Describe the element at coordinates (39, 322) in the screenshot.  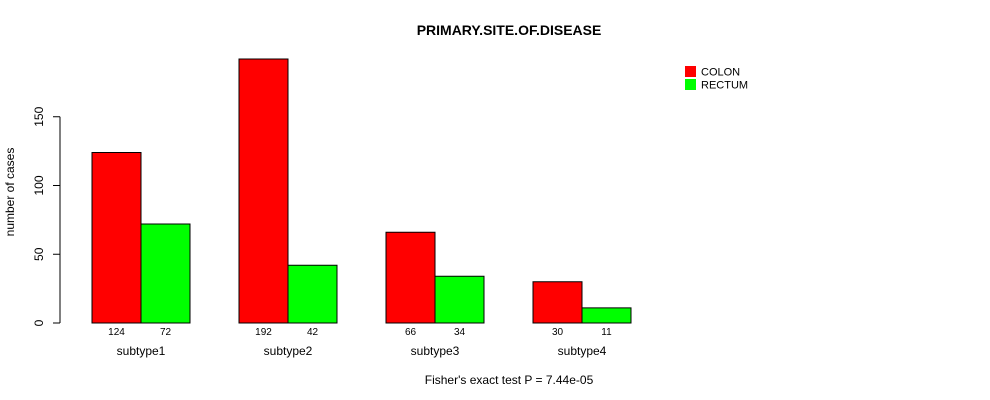
I see `y-tick-label: 0` at that location.